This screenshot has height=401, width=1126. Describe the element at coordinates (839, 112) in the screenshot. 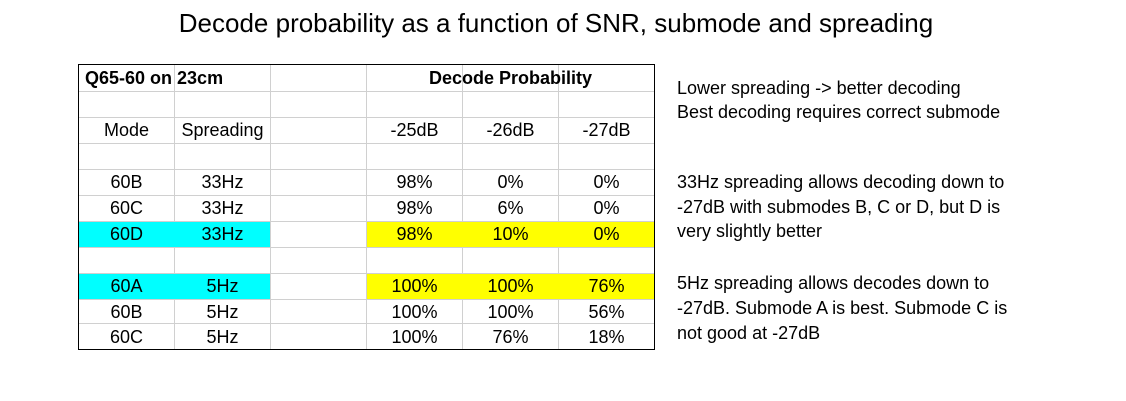

I see `note-line: Best decoding requires correct submode` at that location.